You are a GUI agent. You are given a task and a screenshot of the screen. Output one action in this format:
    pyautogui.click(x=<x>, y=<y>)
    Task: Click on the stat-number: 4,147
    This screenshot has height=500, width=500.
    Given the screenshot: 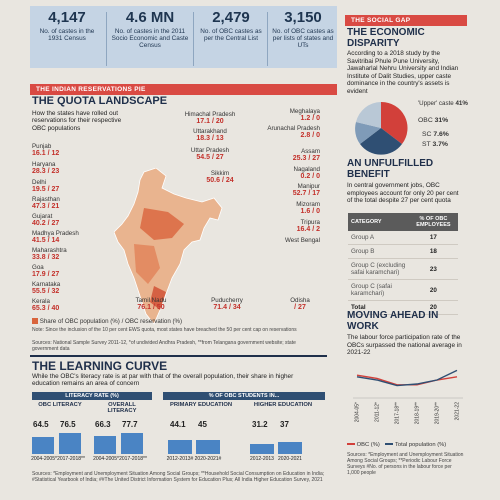 What is the action you would take?
    pyautogui.click(x=67, y=17)
    